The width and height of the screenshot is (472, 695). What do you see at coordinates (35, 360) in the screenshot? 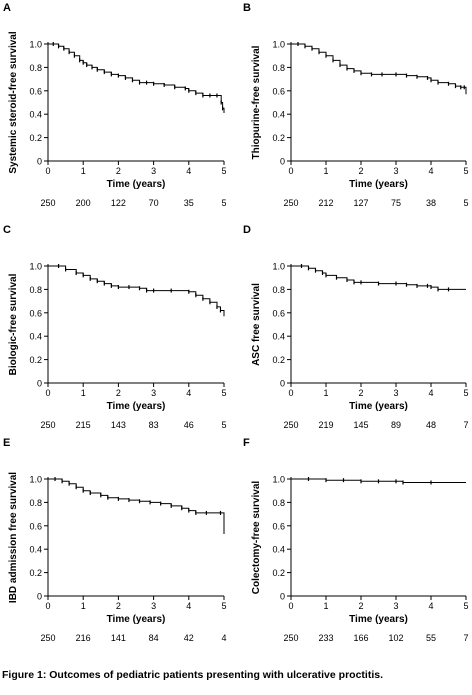
I see `panel-c-ytick-label: 0.2` at bounding box center [35, 360].